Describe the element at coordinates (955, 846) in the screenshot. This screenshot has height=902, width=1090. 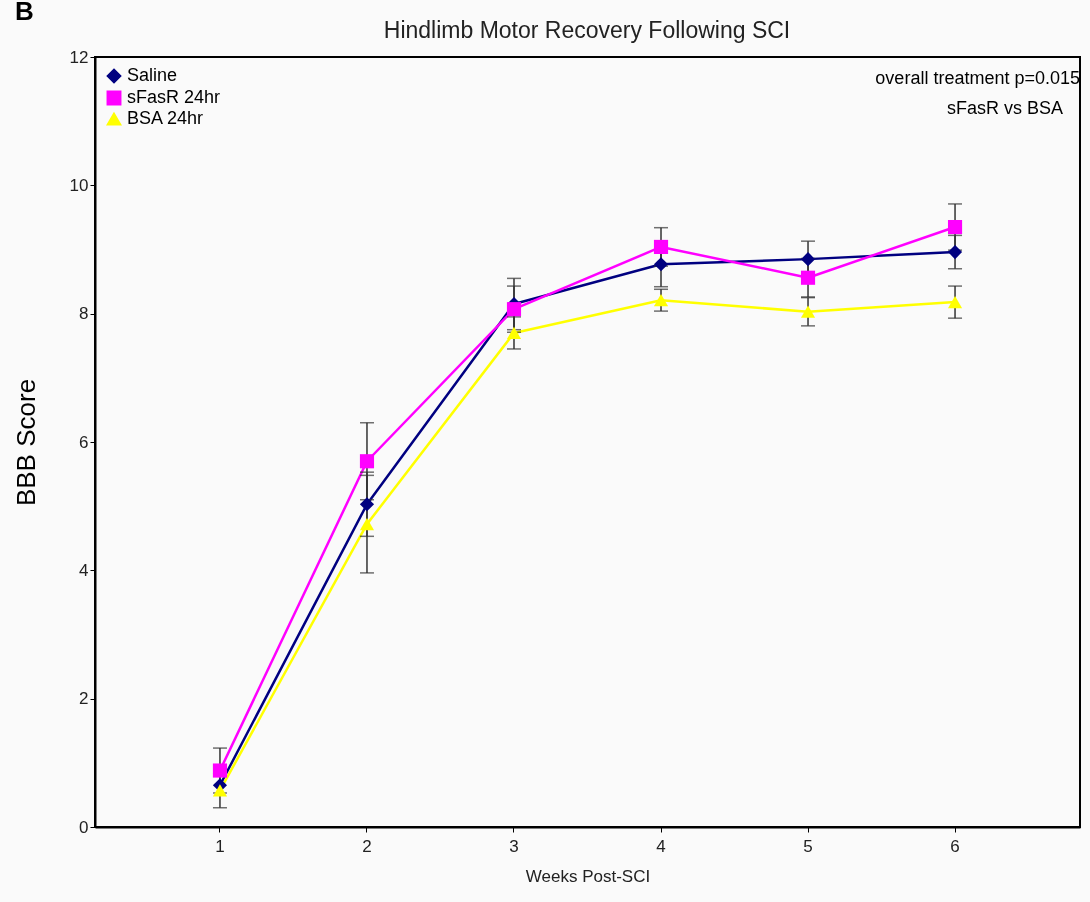
I see `x-tick-label: 6` at that location.